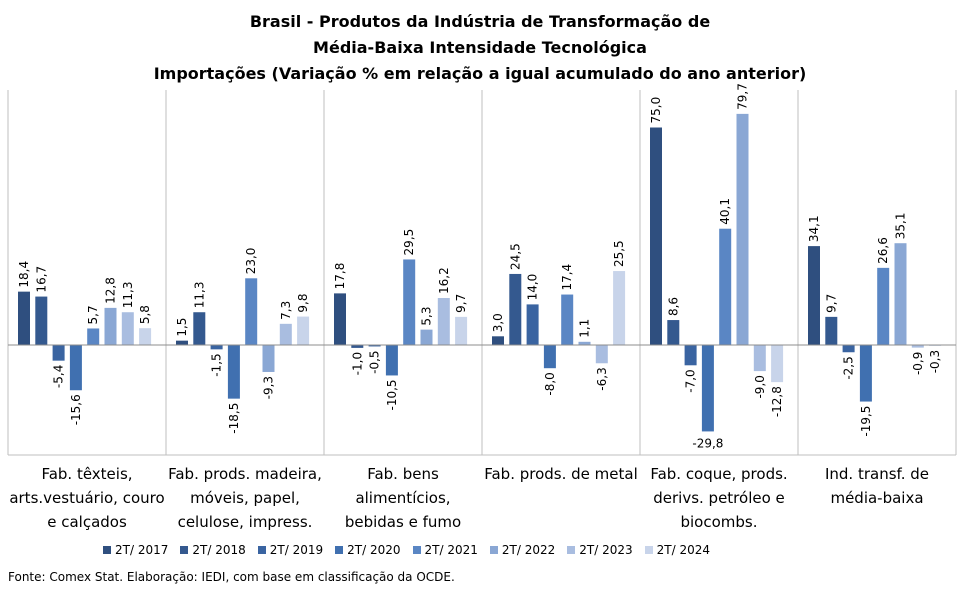 The height and width of the screenshot is (594, 960). What do you see at coordinates (245, 474) in the screenshot?
I see `category-label-line: Fab. prods. madeira,` at bounding box center [245, 474].